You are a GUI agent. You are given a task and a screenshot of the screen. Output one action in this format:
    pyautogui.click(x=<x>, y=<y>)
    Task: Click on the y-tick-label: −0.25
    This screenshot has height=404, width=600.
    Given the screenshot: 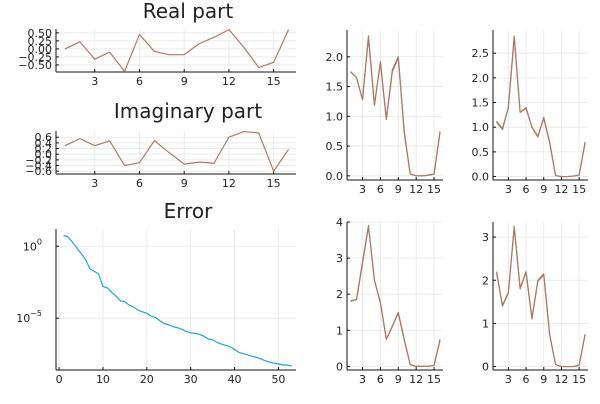 What is the action you would take?
    pyautogui.click(x=35, y=57)
    